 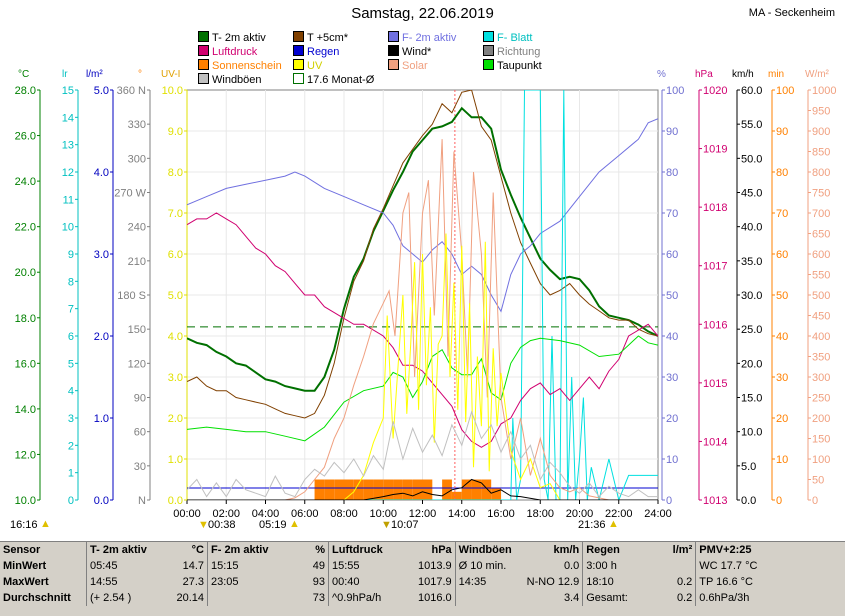 I want to click on chart-title: Samstag, 22.06.2019, so click(x=422, y=13).